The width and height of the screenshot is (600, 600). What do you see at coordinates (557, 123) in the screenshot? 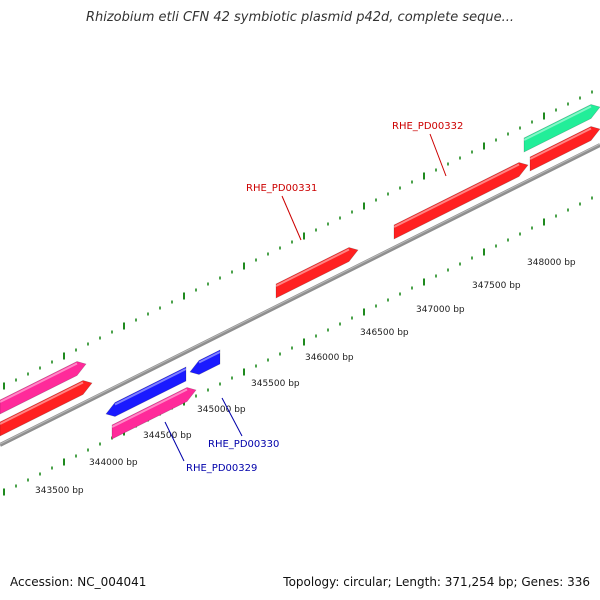
I see `gene-teal-shine` at bounding box center [557, 123].